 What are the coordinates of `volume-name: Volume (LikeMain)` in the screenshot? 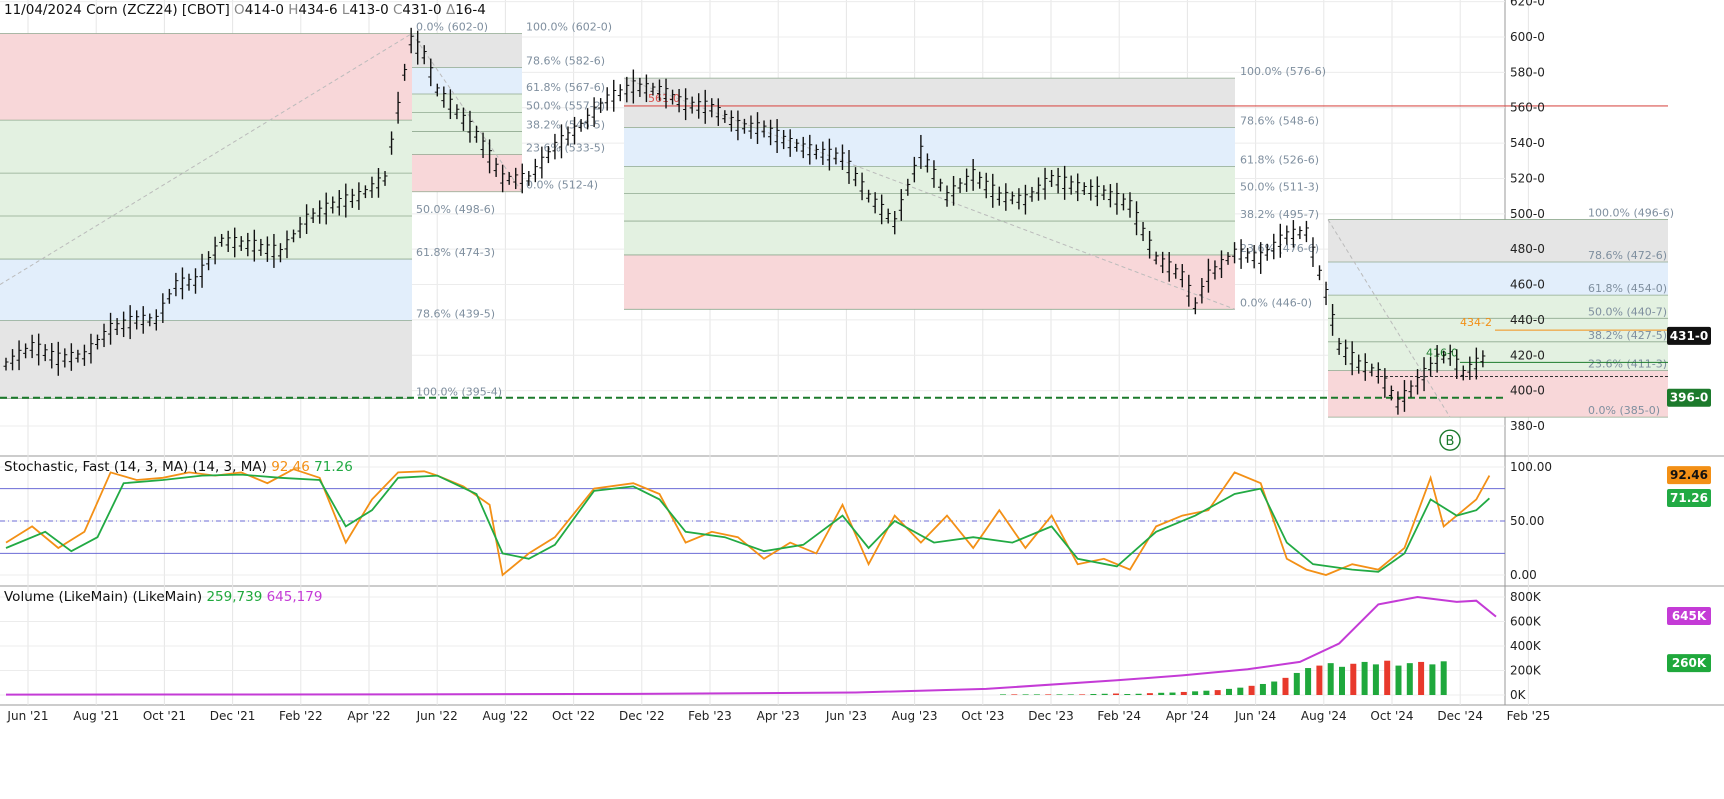 It's located at (66, 597).